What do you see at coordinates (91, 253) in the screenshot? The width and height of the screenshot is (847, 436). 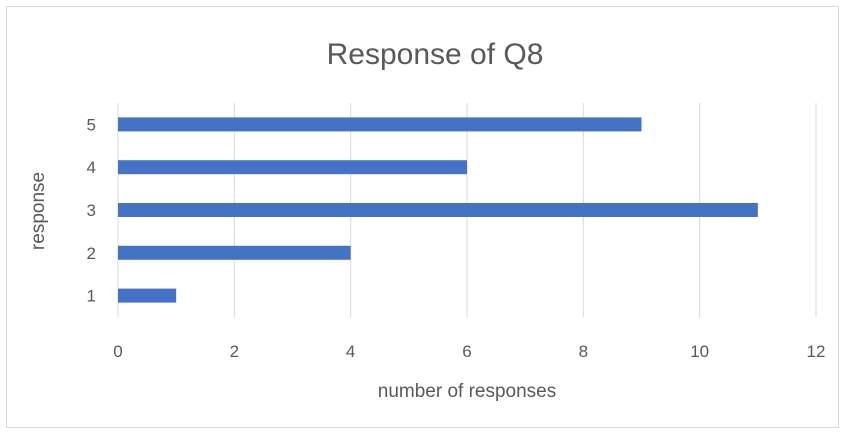 I see `y-tick-label: 2` at bounding box center [91, 253].